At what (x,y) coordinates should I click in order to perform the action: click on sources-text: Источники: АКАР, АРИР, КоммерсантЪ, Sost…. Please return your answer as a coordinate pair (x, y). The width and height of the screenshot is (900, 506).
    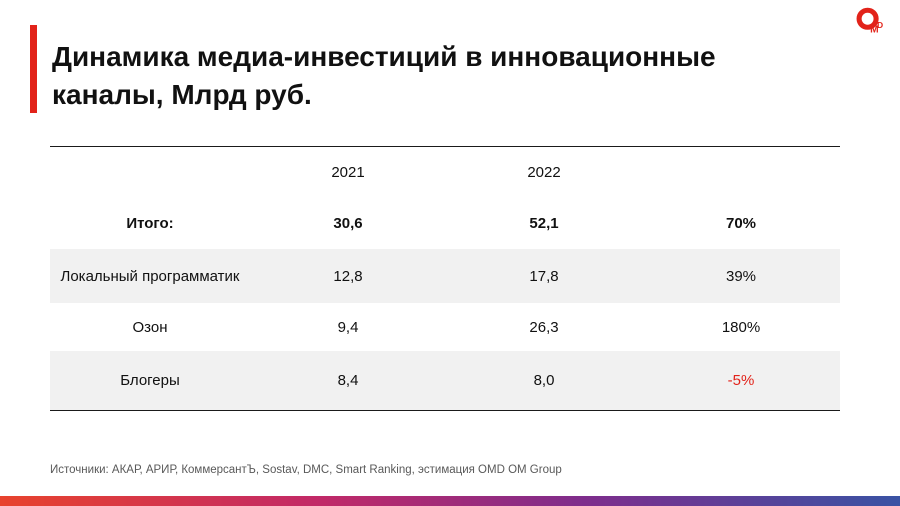
    Looking at the image, I should click on (306, 470).